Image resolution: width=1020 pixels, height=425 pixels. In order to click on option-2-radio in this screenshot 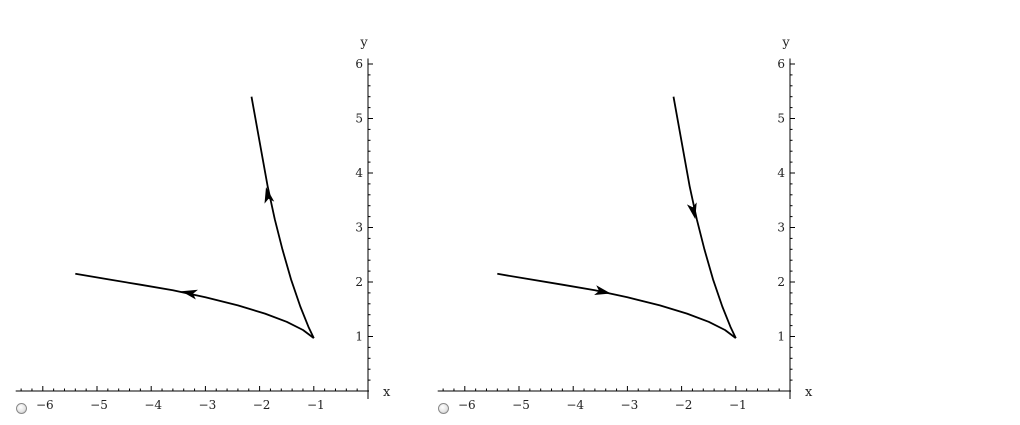, I will do `click(443, 408)`.